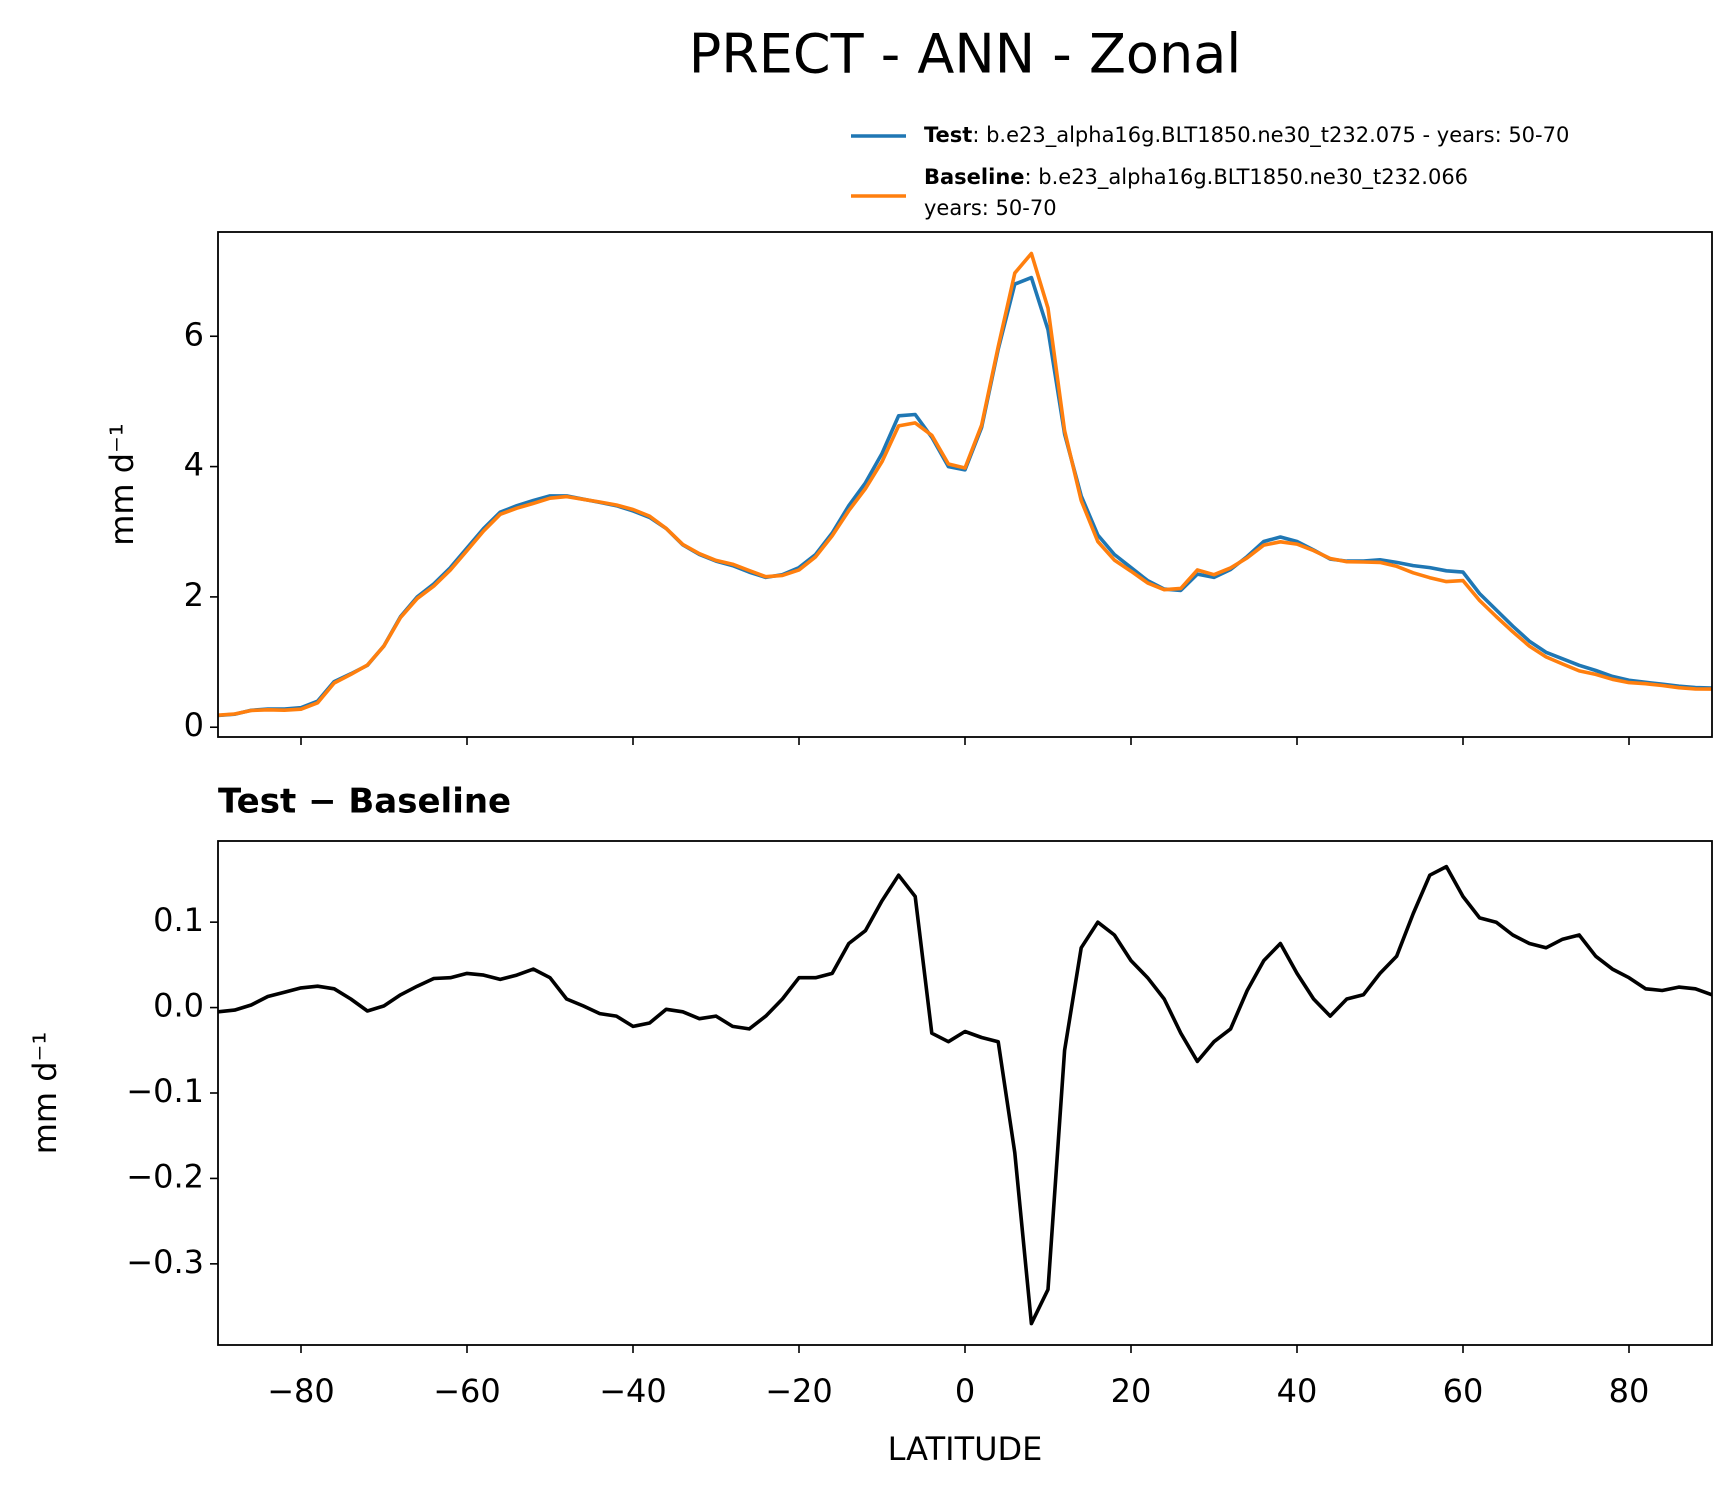  I want to click on y-tick-label: 4, so click(194, 465).